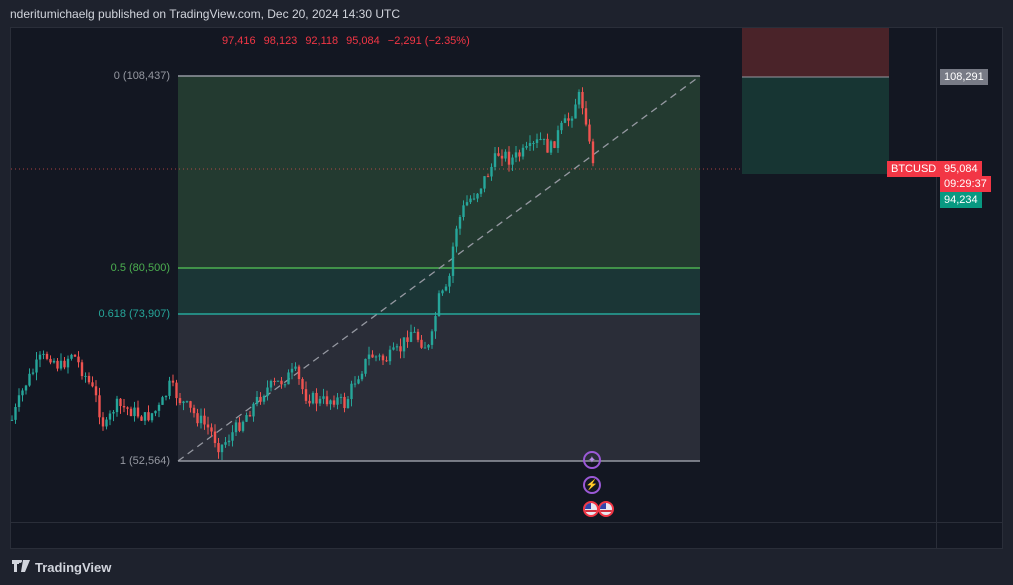 This screenshot has height=585, width=1013. What do you see at coordinates (322, 41) in the screenshot?
I see `ohlc-low: 92,118` at bounding box center [322, 41].